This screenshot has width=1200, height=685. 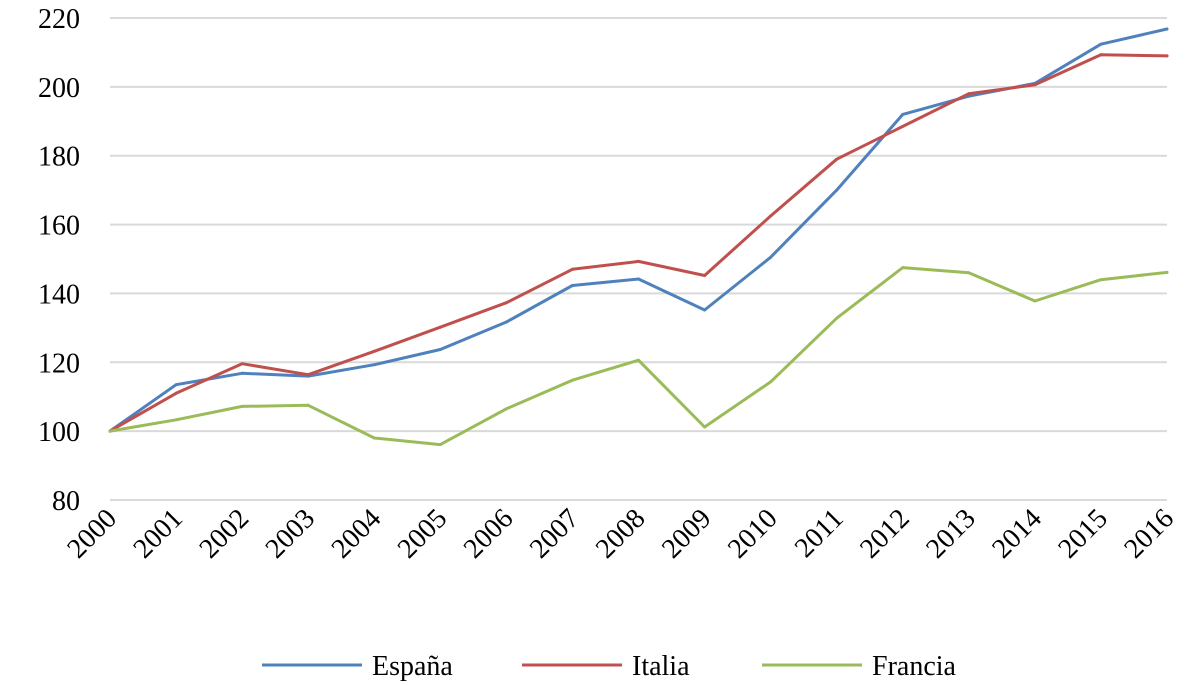 I want to click on x-tick-label: 2008, so click(x=621, y=534).